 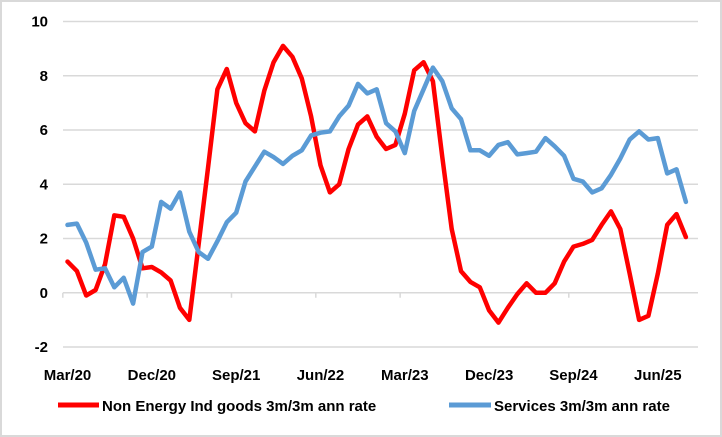 I want to click on y-axis-tick-labels: -2 0 2 4 6 8 10, so click(x=39, y=185).